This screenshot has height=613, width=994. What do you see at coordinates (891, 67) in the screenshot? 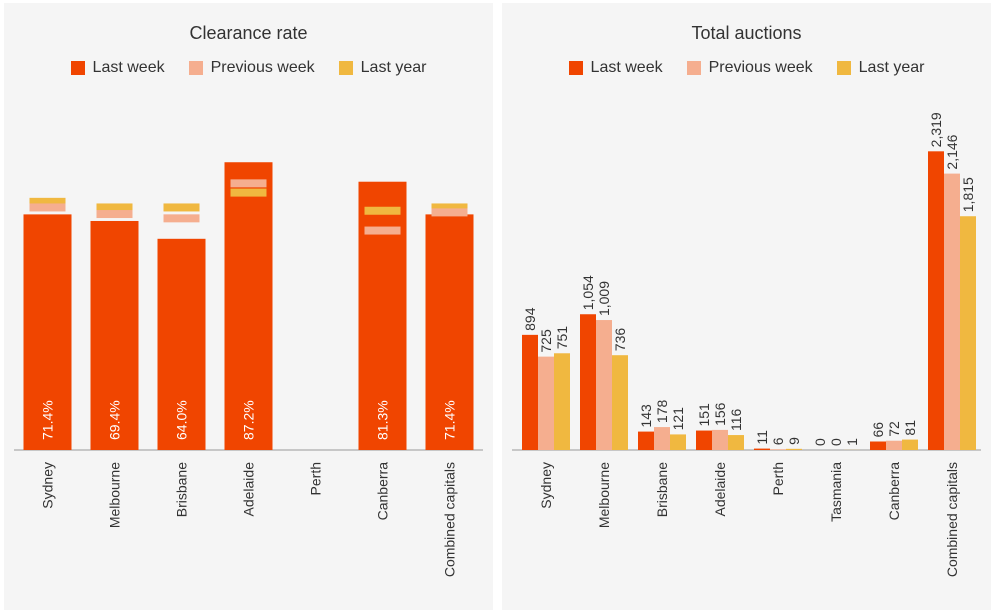
I see `legend-label-last-year: Last year` at bounding box center [891, 67].